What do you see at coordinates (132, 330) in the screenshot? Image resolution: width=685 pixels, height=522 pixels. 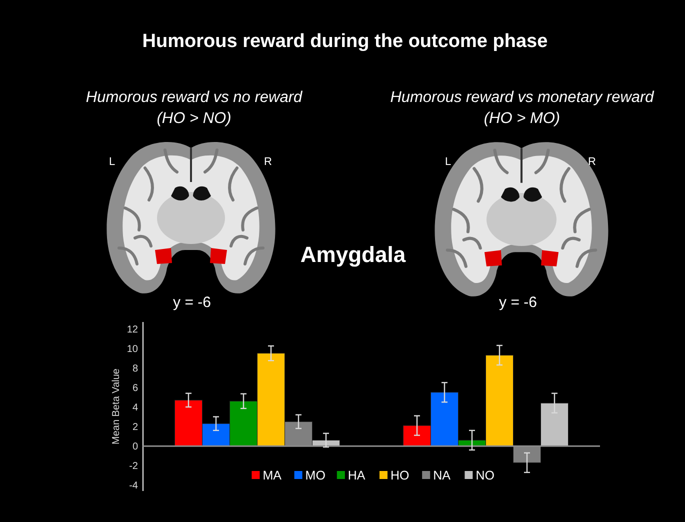 I see `y-tick-label: 12` at bounding box center [132, 330].